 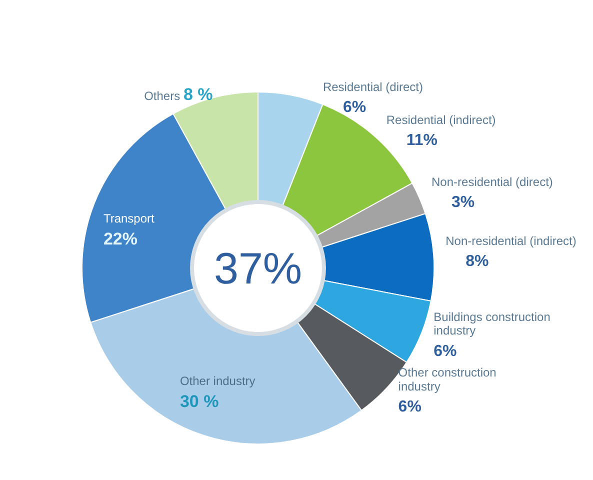 I want to click on data-label: 22%, so click(x=120, y=239).